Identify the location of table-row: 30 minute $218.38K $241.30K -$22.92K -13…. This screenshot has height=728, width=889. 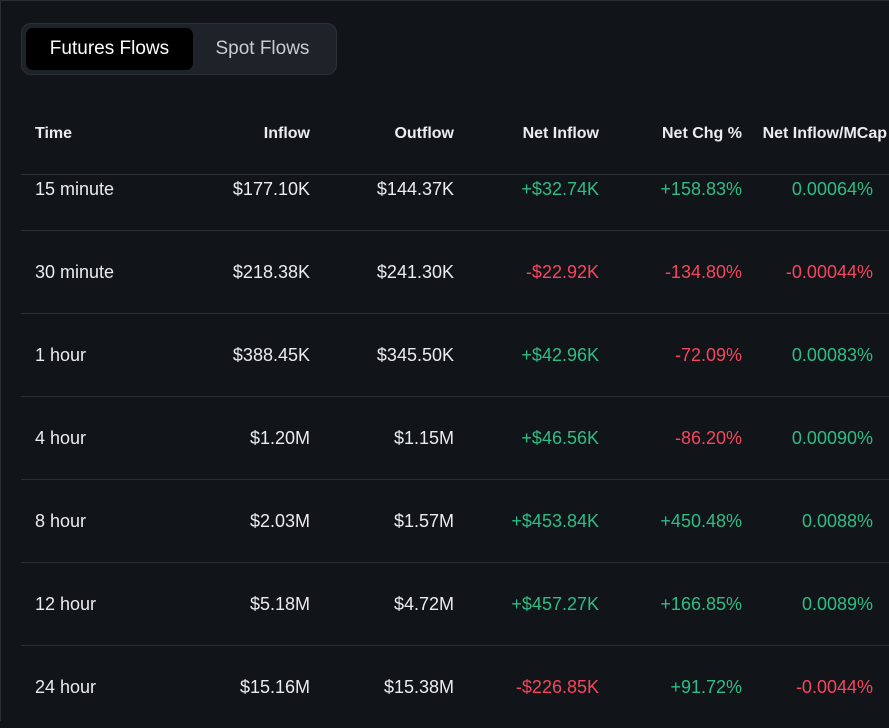
(455, 272).